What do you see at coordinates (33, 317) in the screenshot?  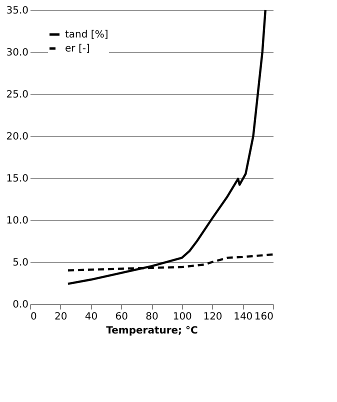 I see `x-tick-label: 0` at bounding box center [33, 317].